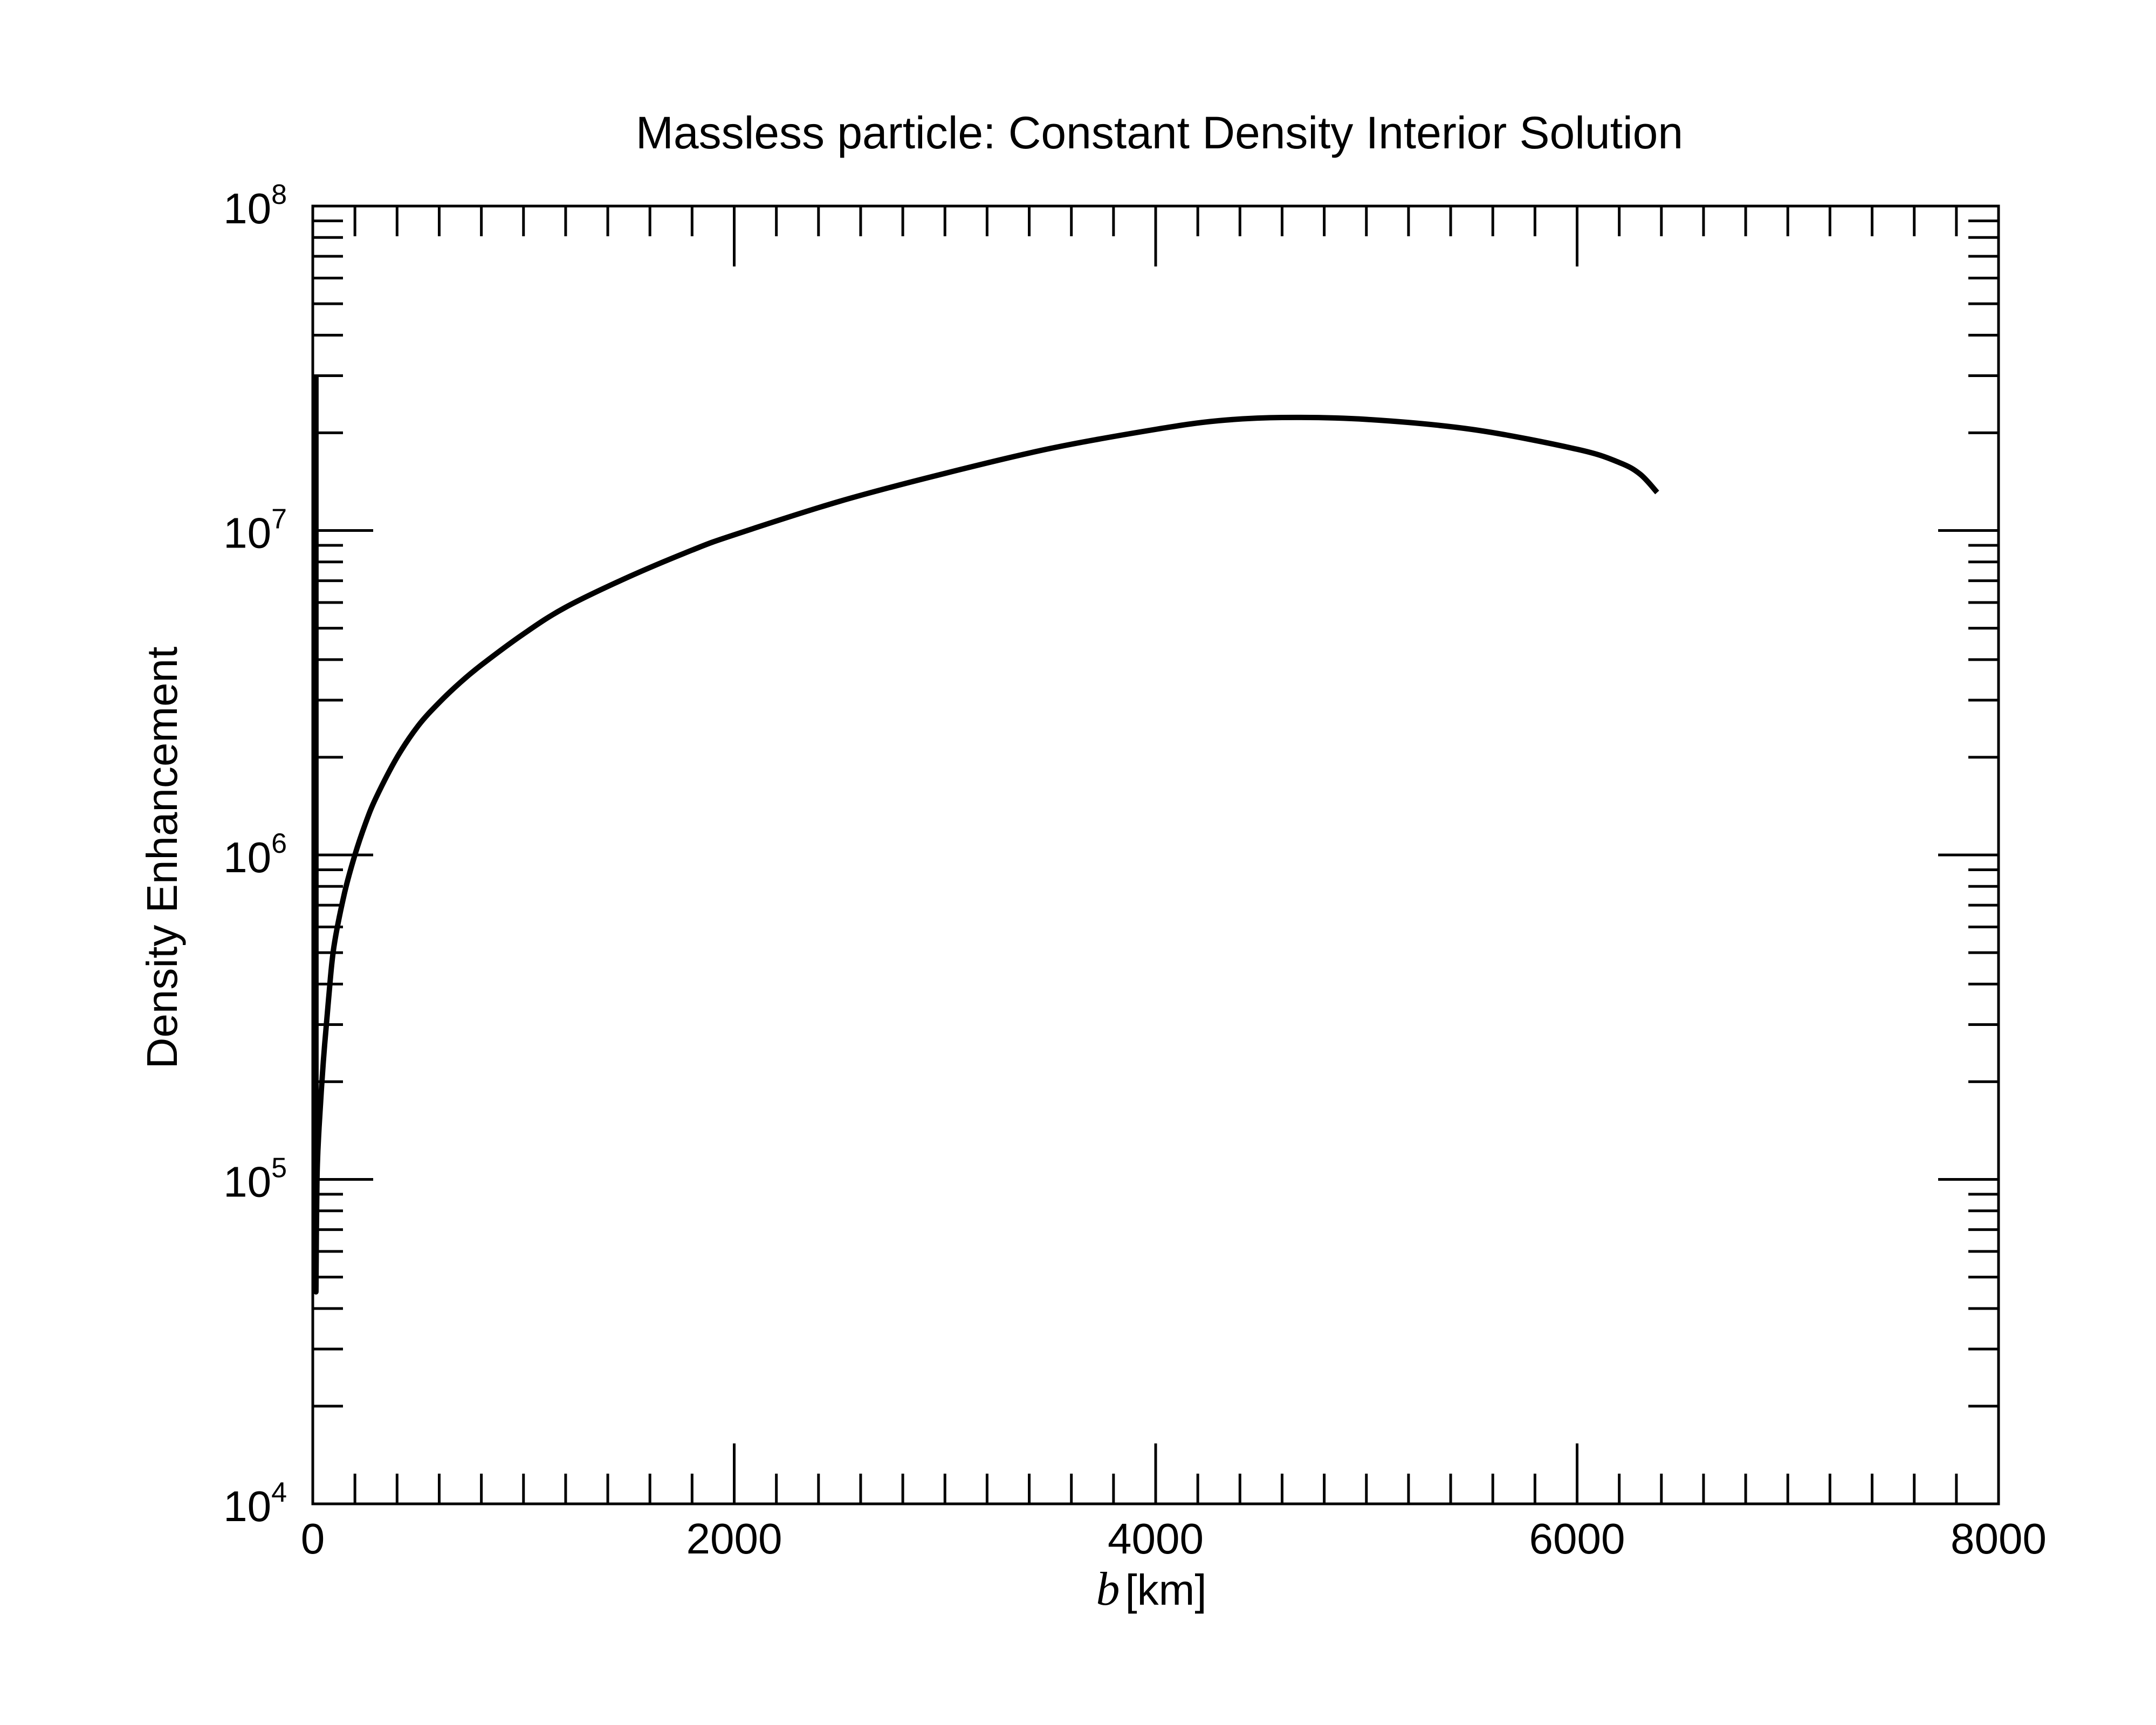  I want to click on y-tick-label: 10⁶, so click(255, 854).